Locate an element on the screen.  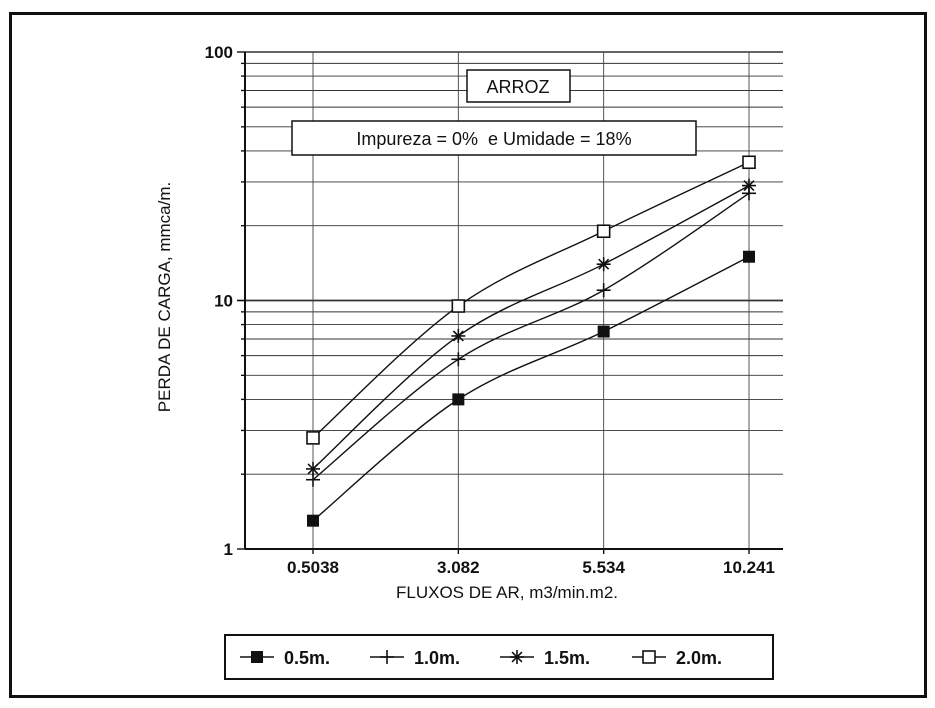
legend-entry-3: 1.5m. is located at coordinates (545, 658).